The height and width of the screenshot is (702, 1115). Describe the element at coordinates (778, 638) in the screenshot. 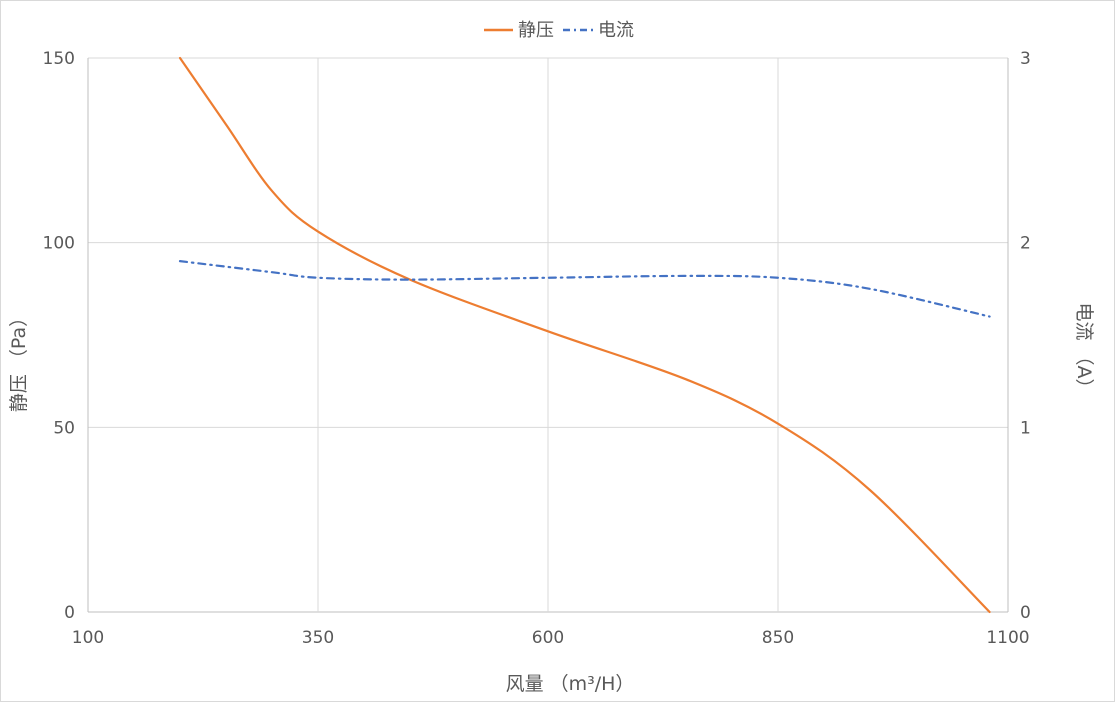

I see `x-tick-label: 850` at that location.